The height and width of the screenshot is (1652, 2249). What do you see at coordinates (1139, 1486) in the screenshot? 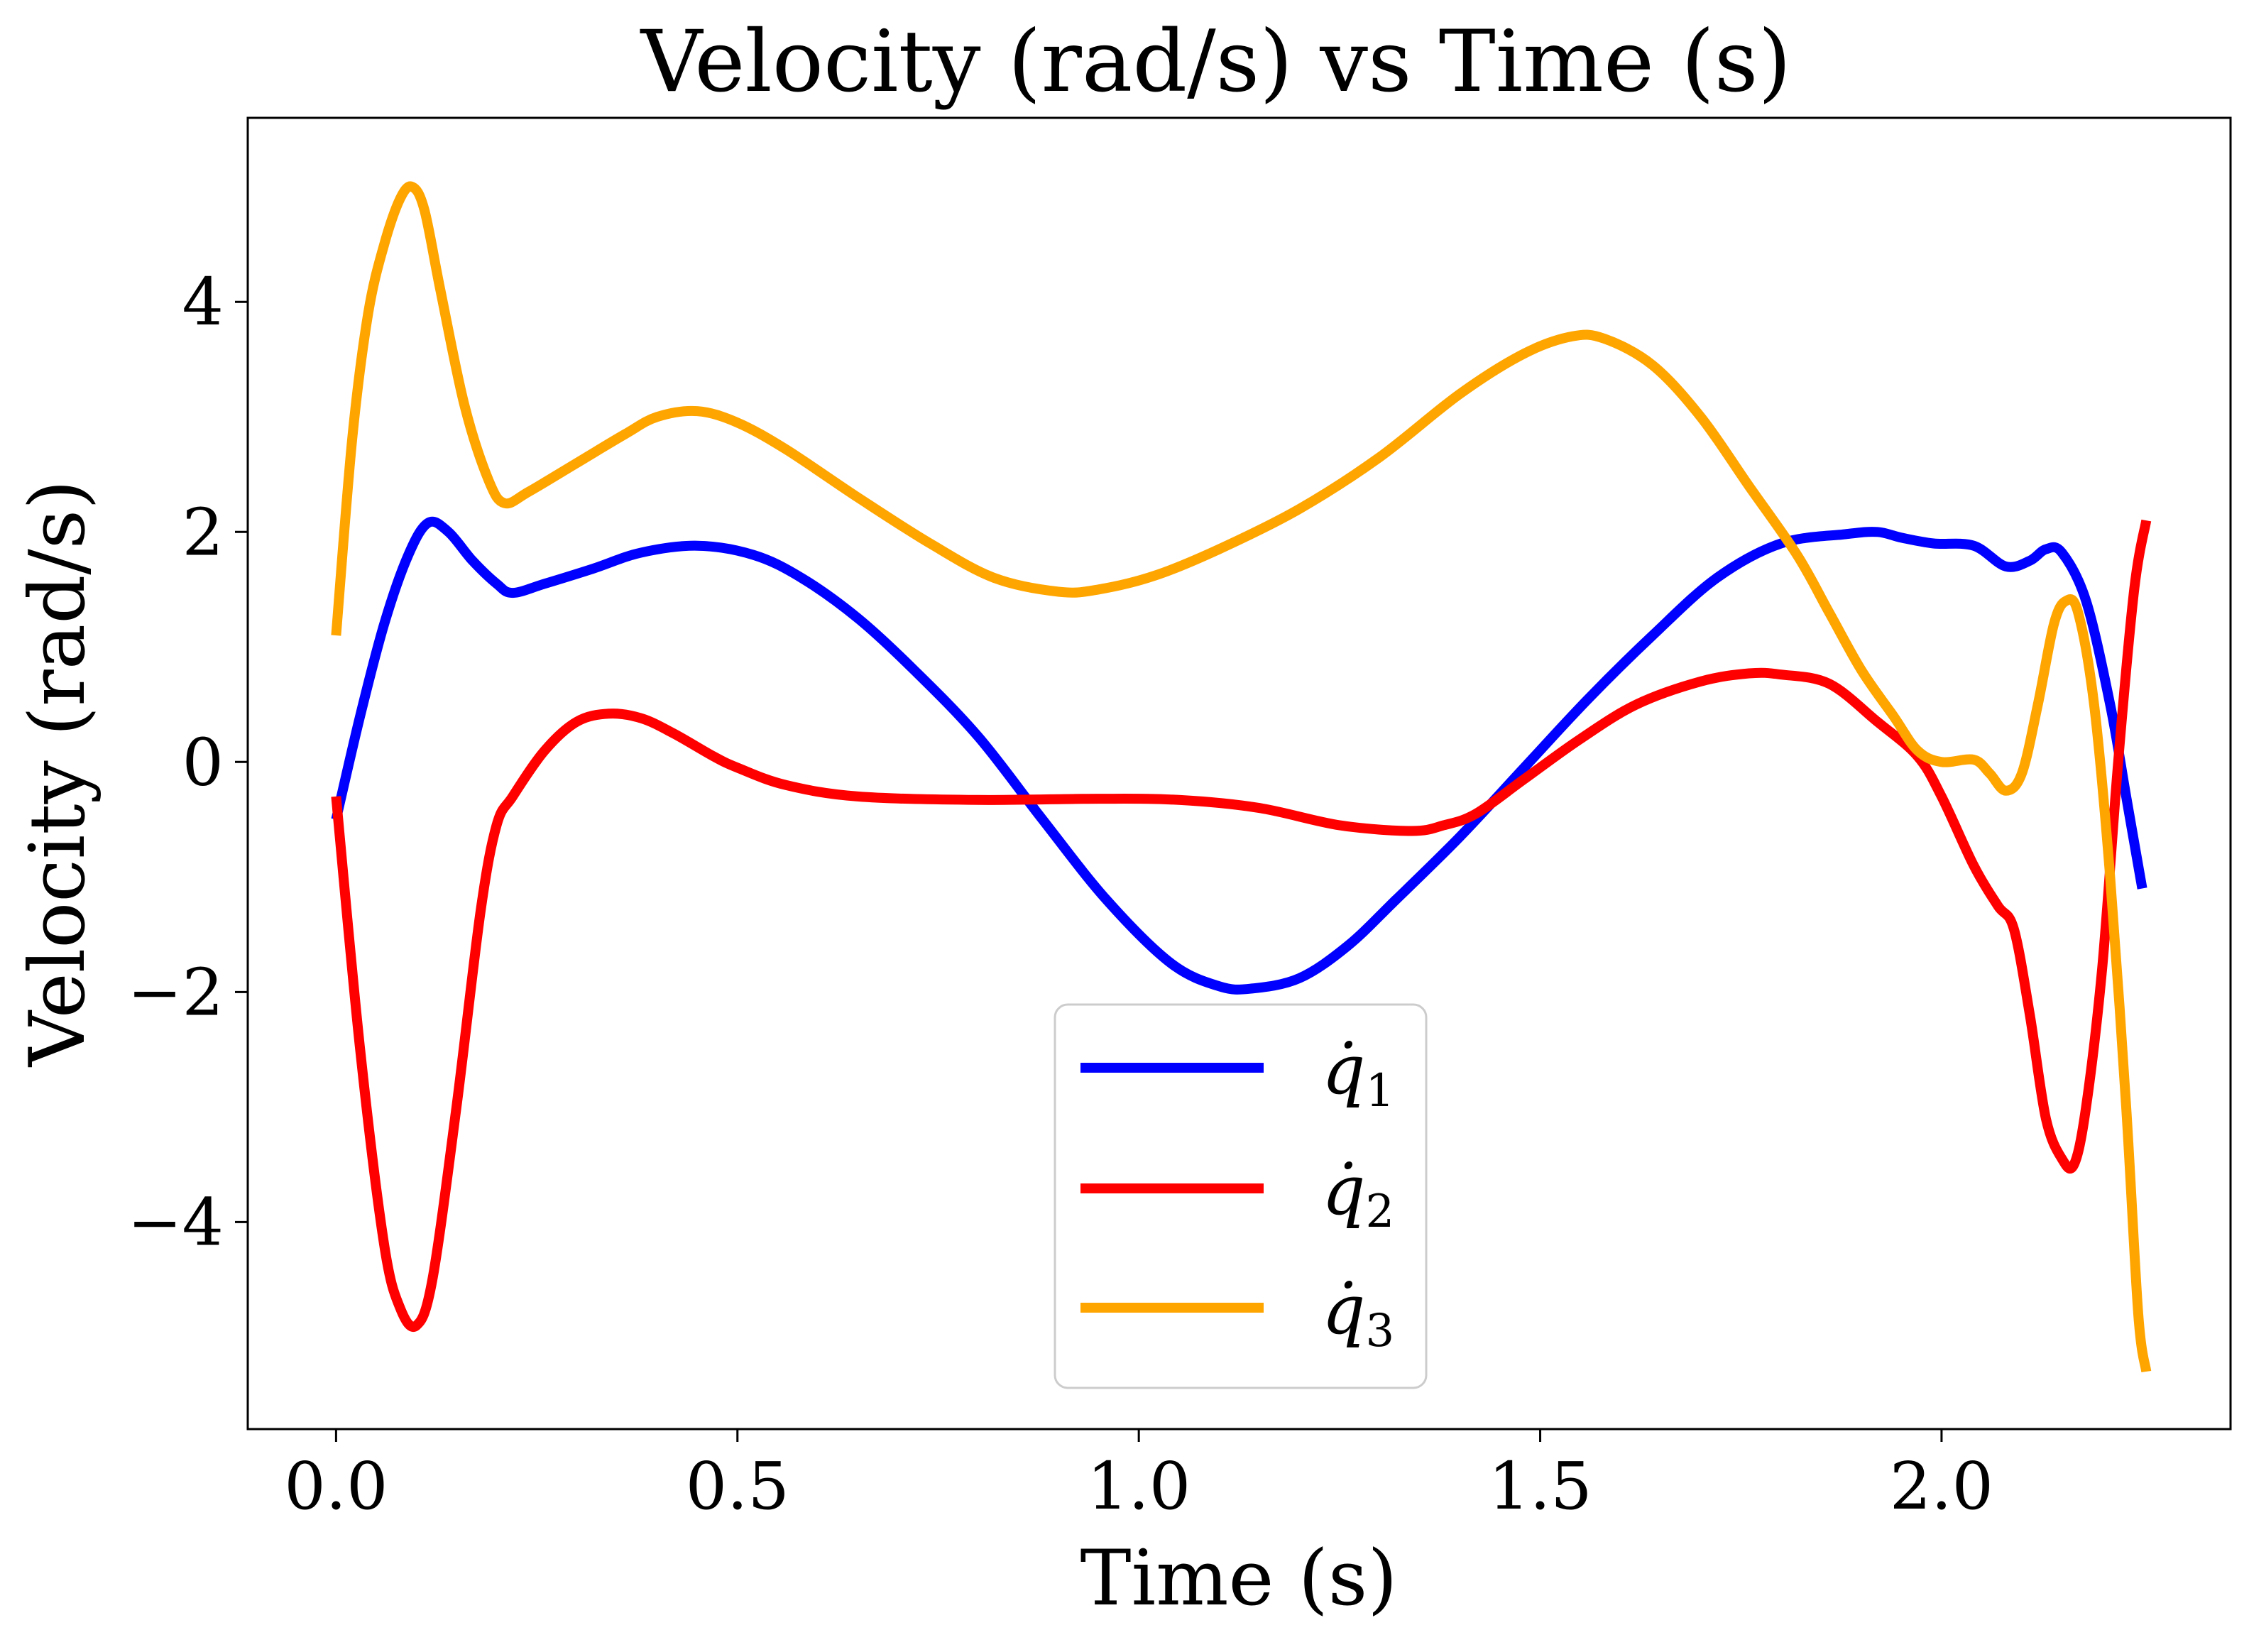
I see `x-tick-label: 1.0` at bounding box center [1139, 1486].